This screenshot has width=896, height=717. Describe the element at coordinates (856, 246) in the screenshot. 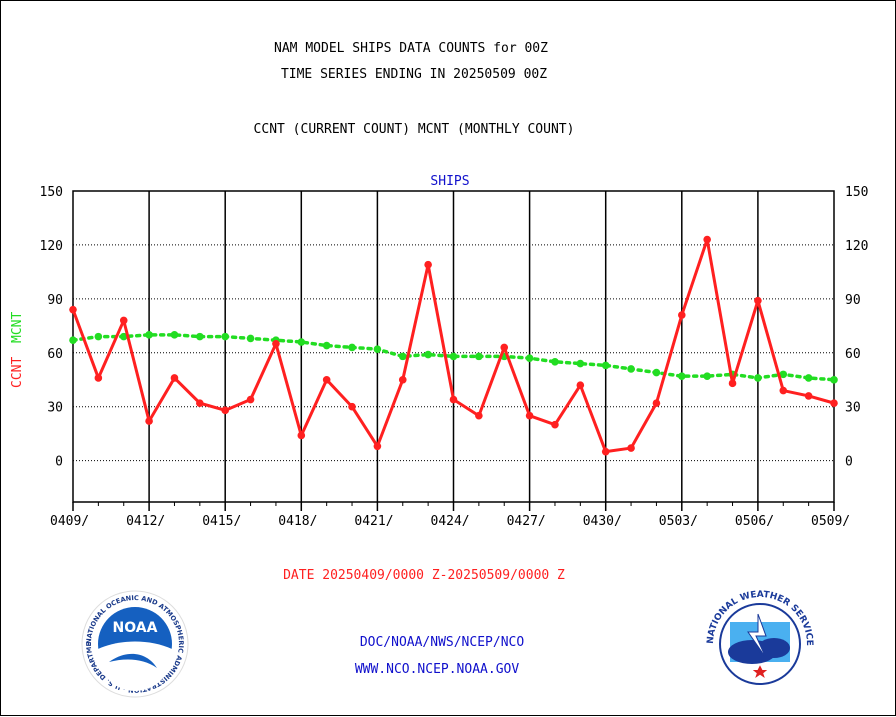

I see `y-tick-label-right: 120` at that location.